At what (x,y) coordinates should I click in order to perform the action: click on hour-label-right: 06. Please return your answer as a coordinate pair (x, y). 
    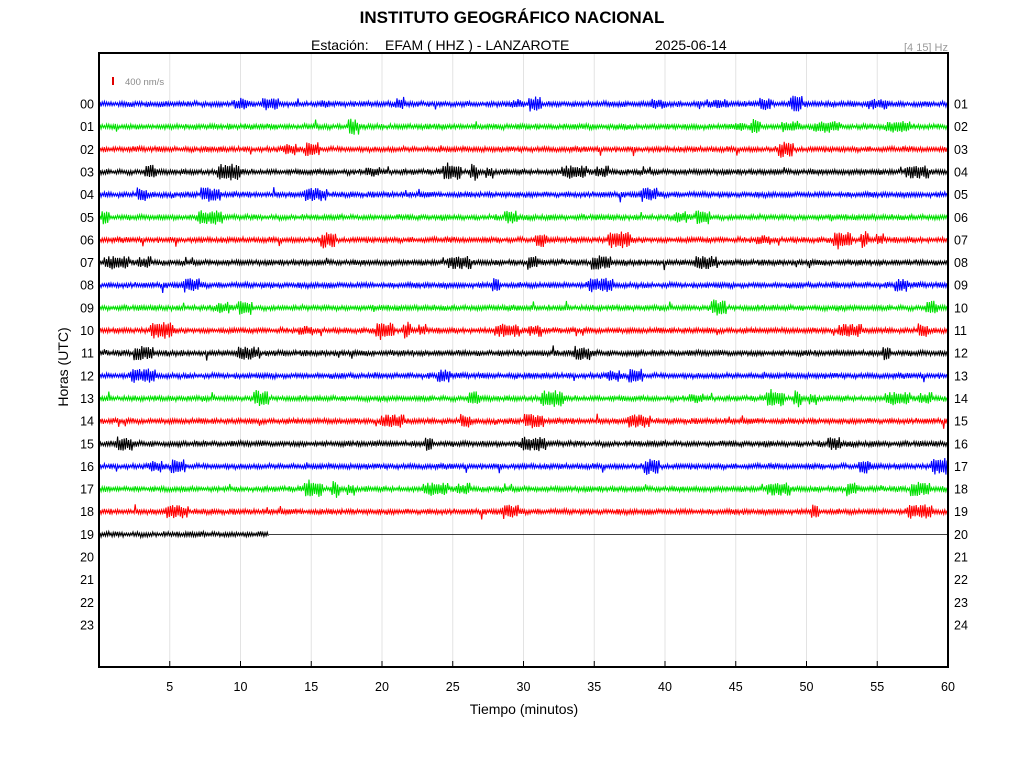
    Looking at the image, I should click on (961, 218).